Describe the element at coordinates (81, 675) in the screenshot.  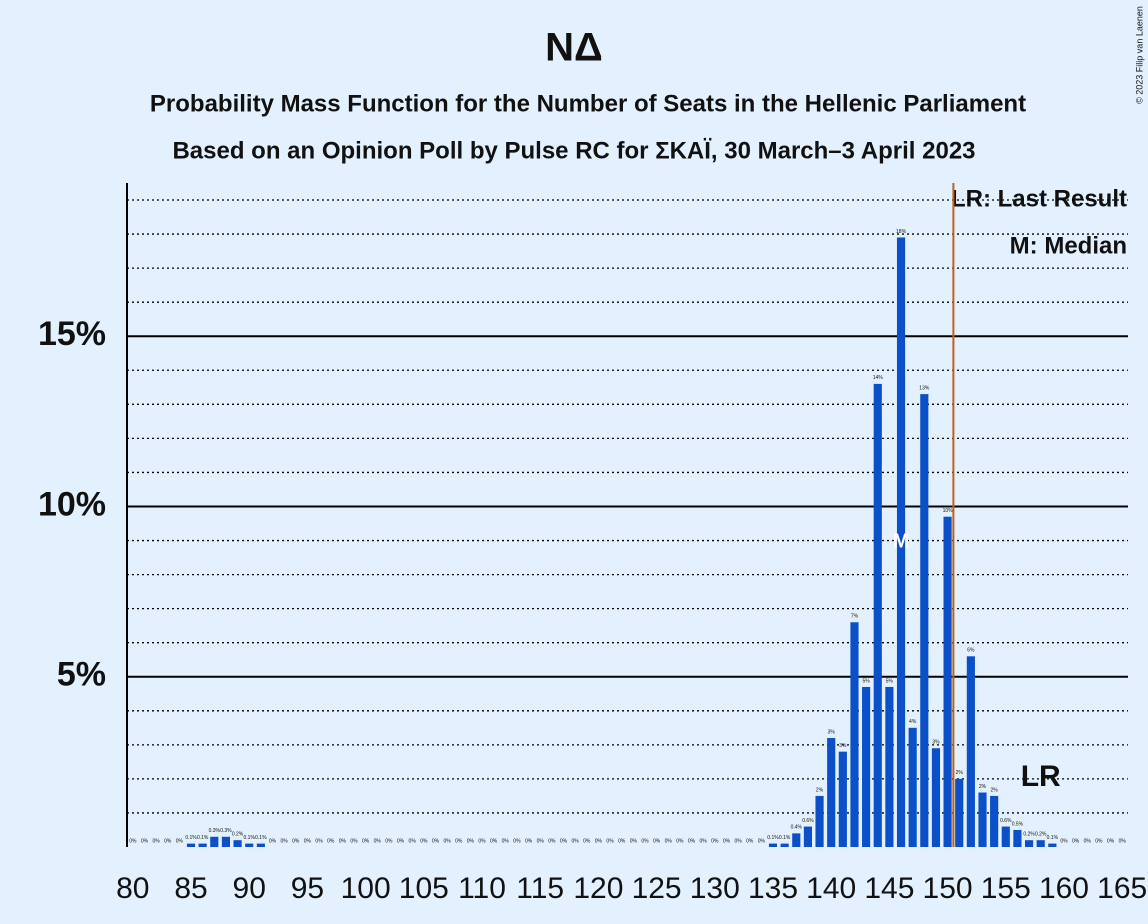
I see `y-tick-label: 5%` at that location.